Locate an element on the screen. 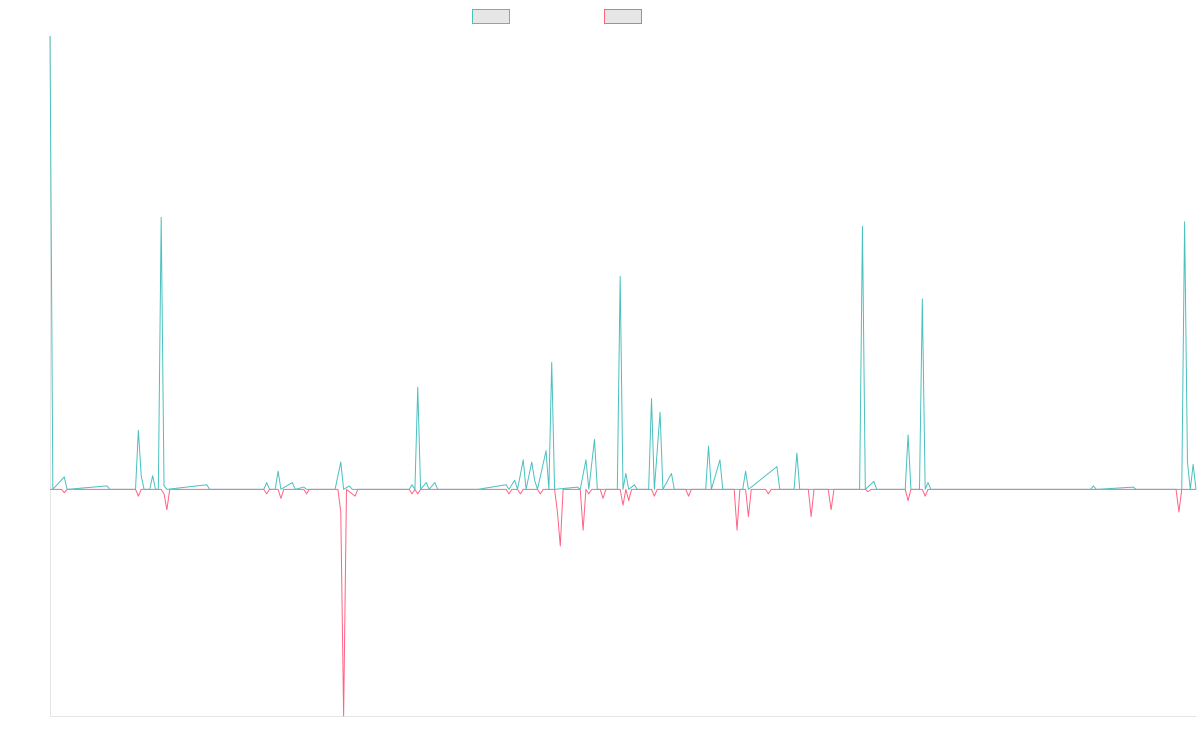 This screenshot has width=1200, height=750. legend is located at coordinates (600, 19).